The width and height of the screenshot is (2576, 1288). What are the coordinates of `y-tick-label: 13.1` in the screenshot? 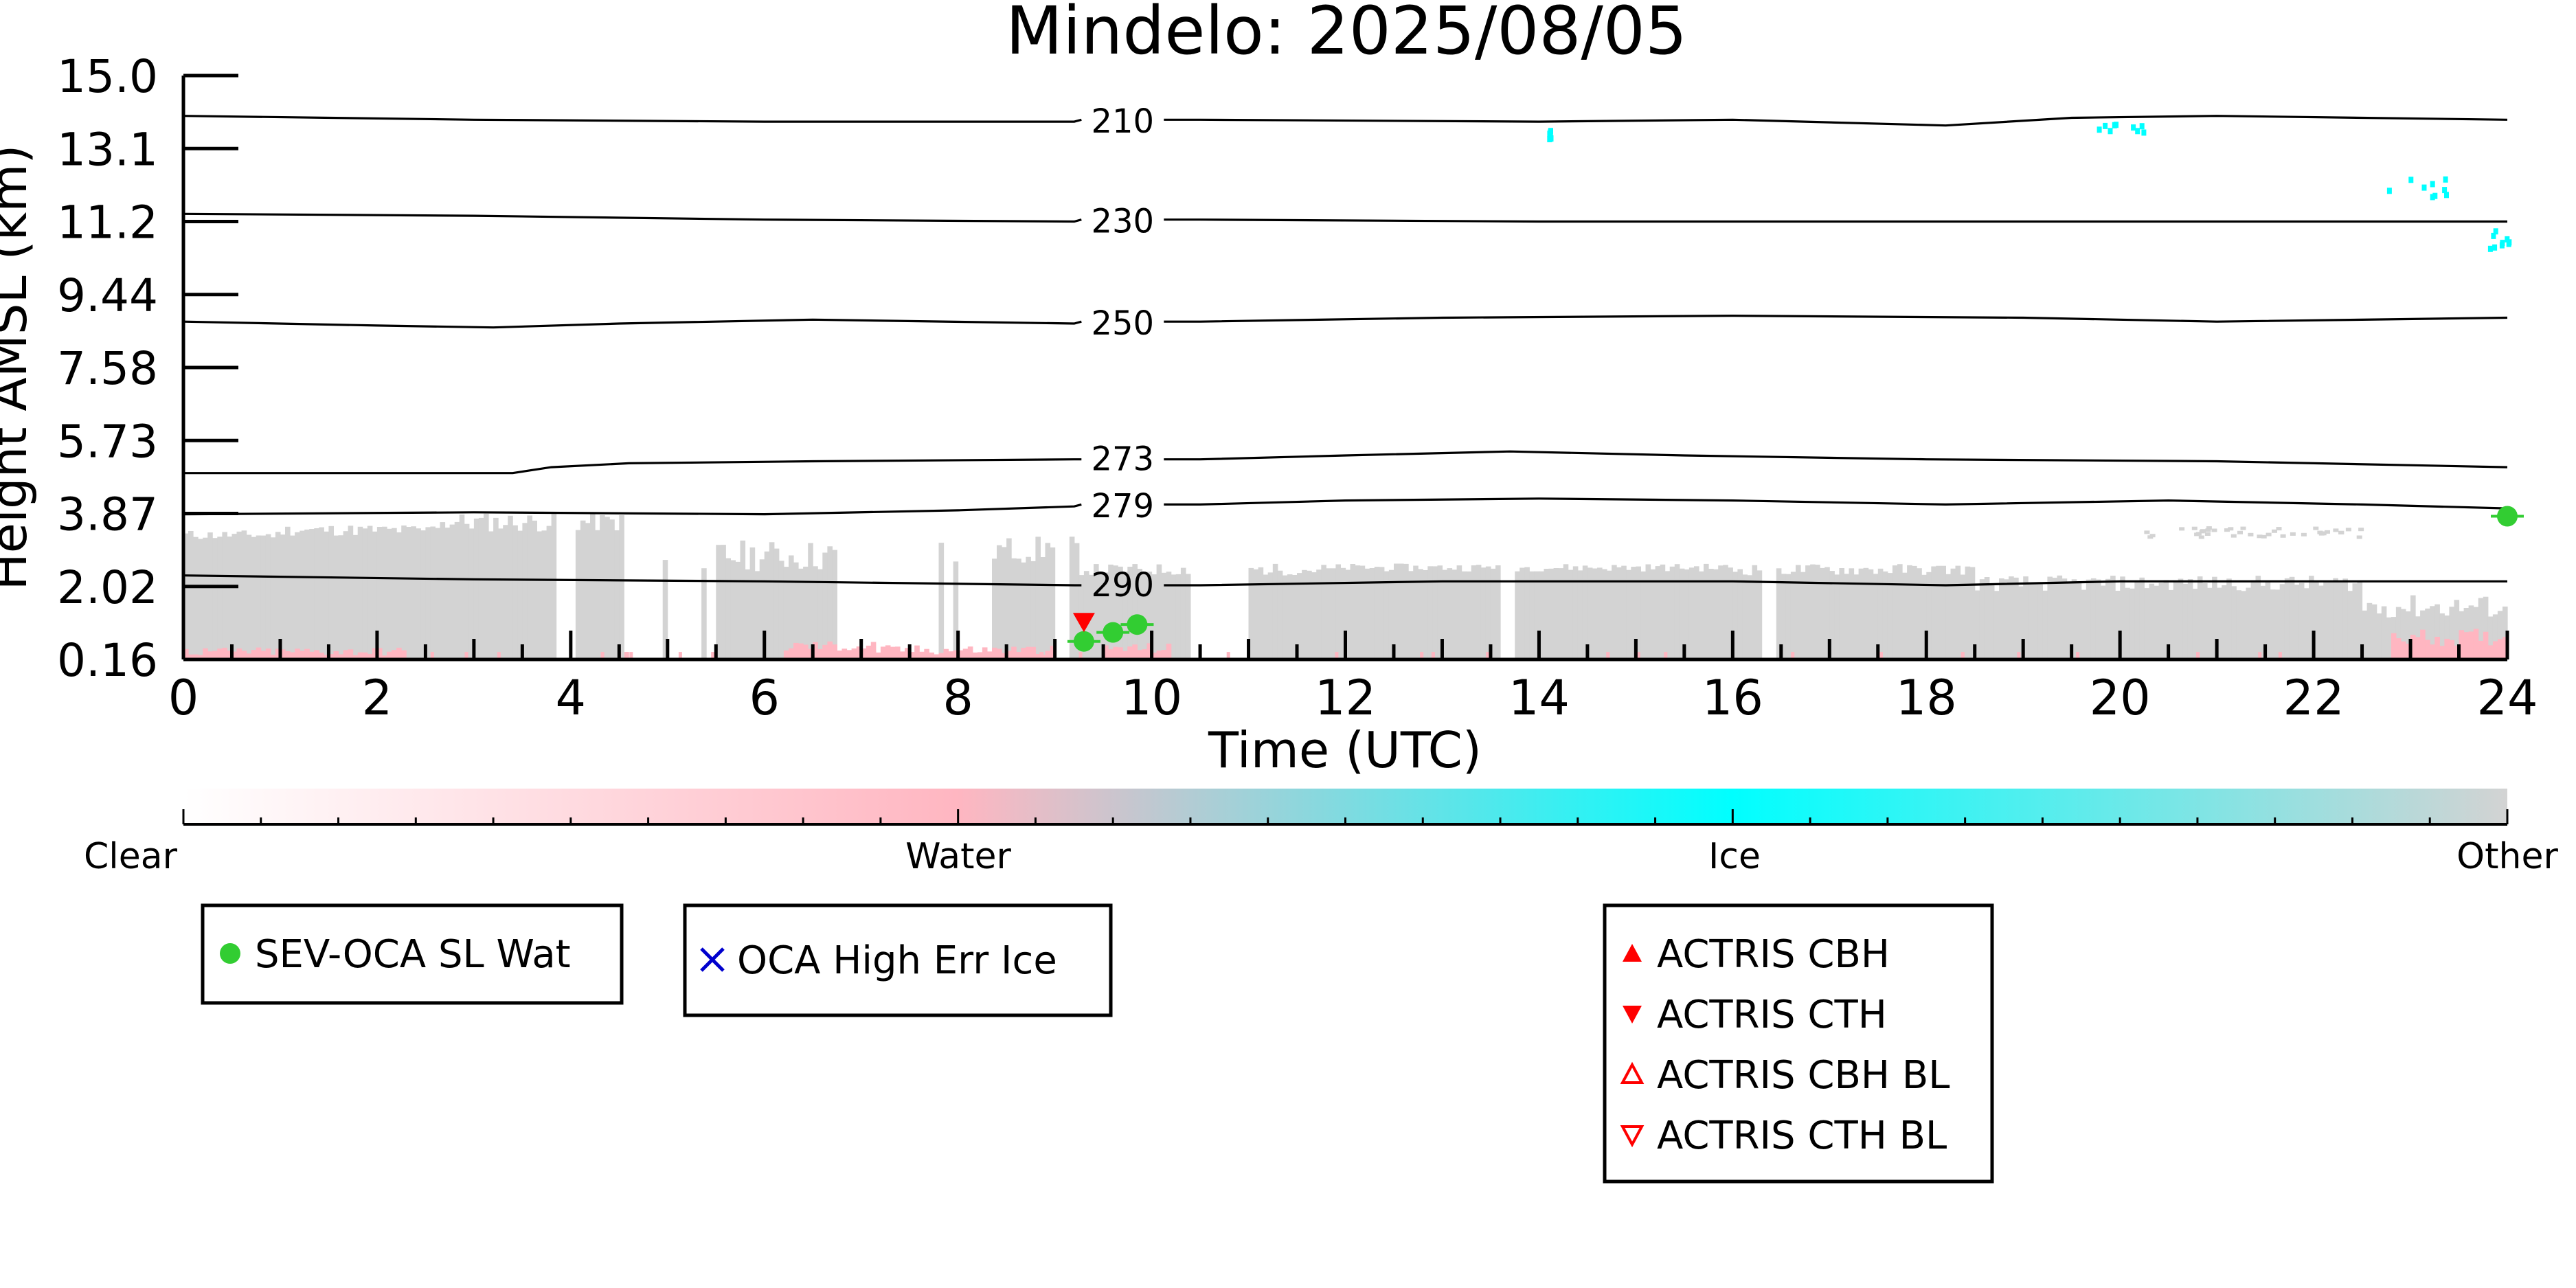 It's located at (107, 149).